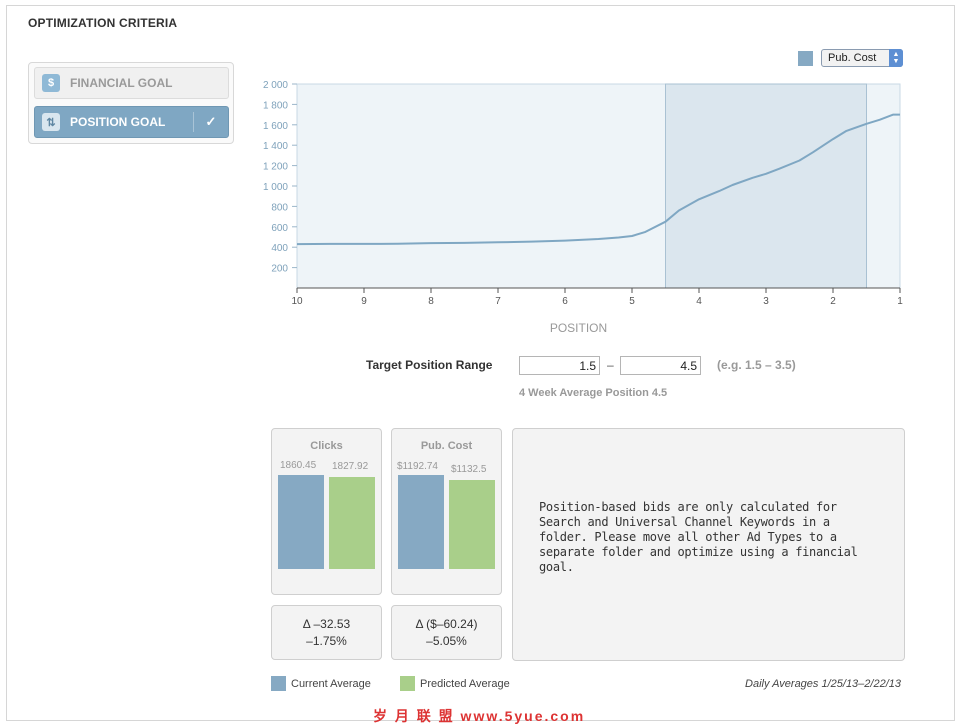 The width and height of the screenshot is (961, 726). I want to click on section-title: OPTIMIZATION CRITERIA, so click(103, 23).